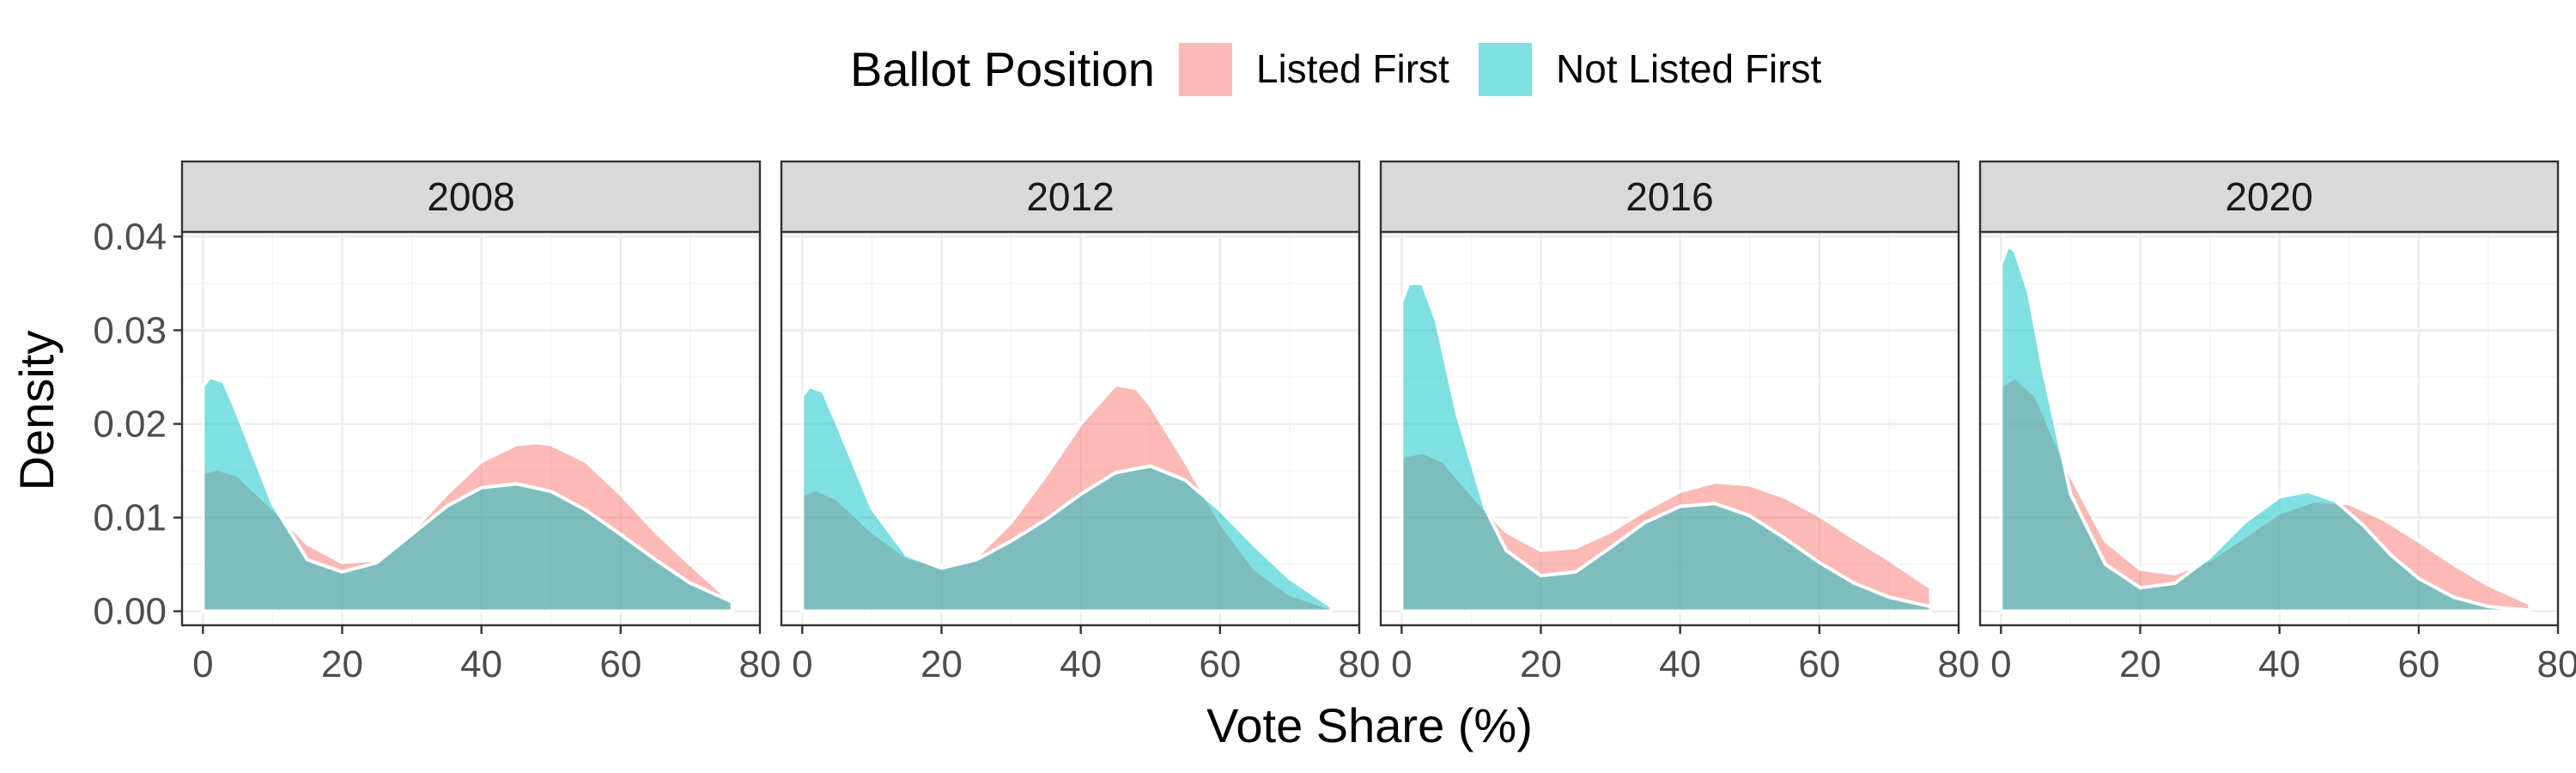 The height and width of the screenshot is (773, 2576). I want to click on legend-title: Ballot Position, so click(1002, 69).